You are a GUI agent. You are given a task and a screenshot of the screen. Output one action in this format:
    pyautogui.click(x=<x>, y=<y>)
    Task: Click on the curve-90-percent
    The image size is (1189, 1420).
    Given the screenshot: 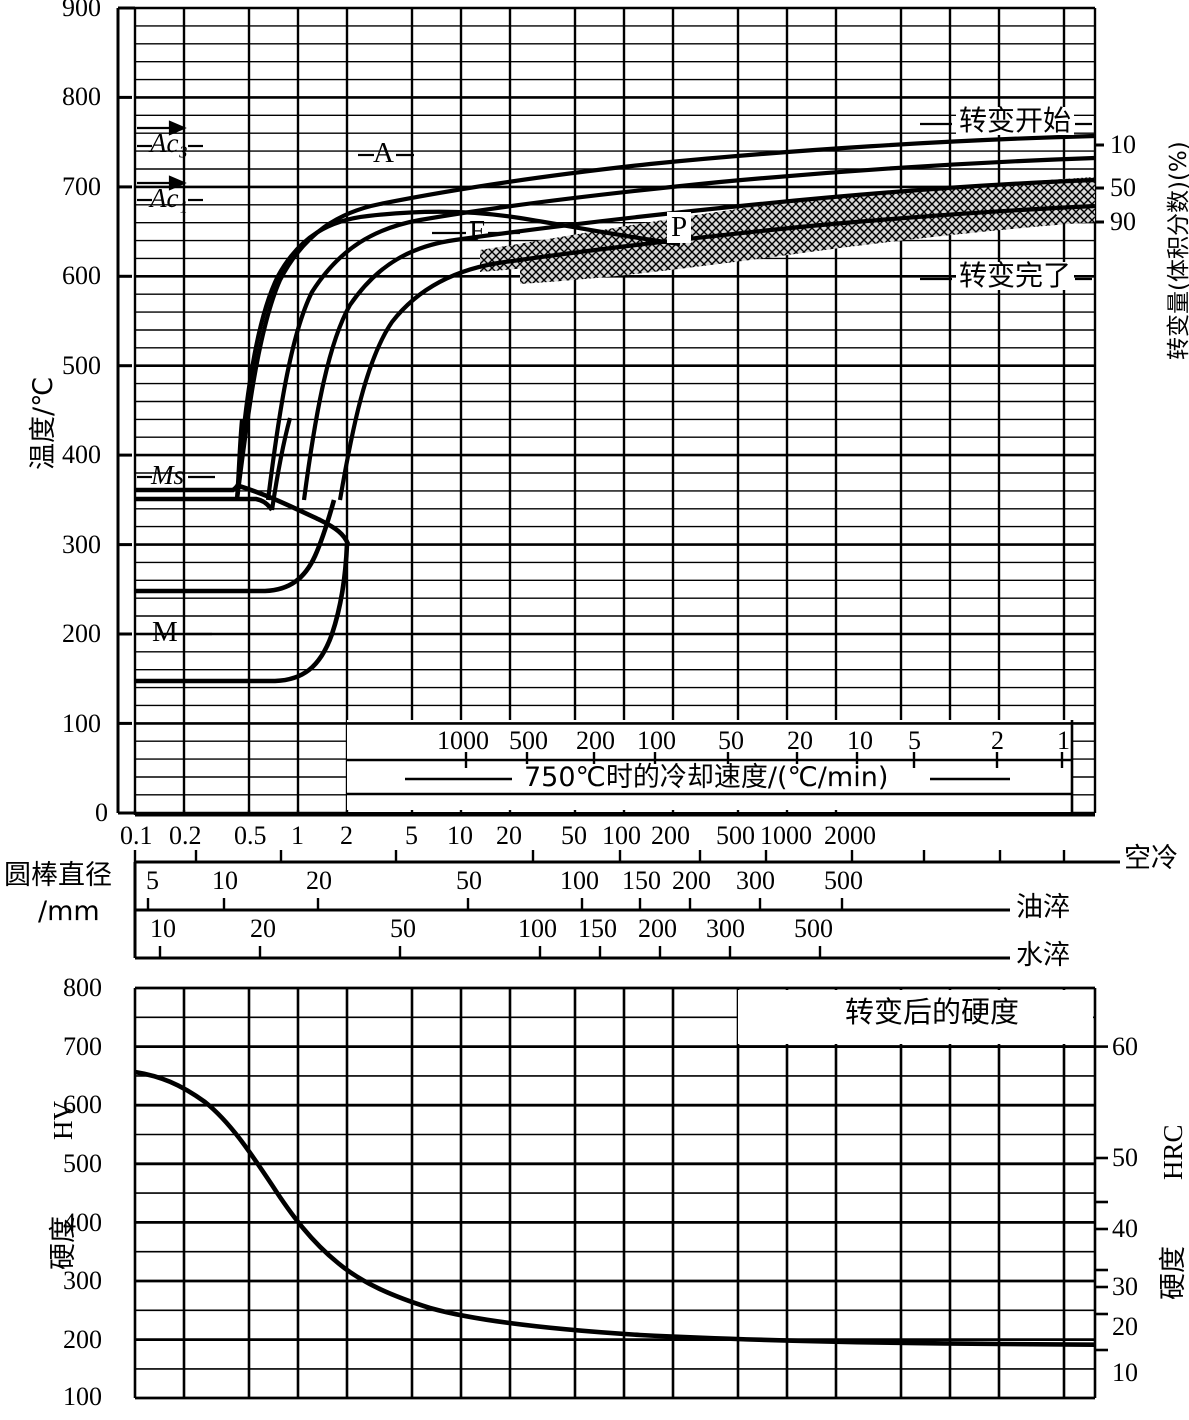 What is the action you would take?
    pyautogui.click(x=716, y=352)
    